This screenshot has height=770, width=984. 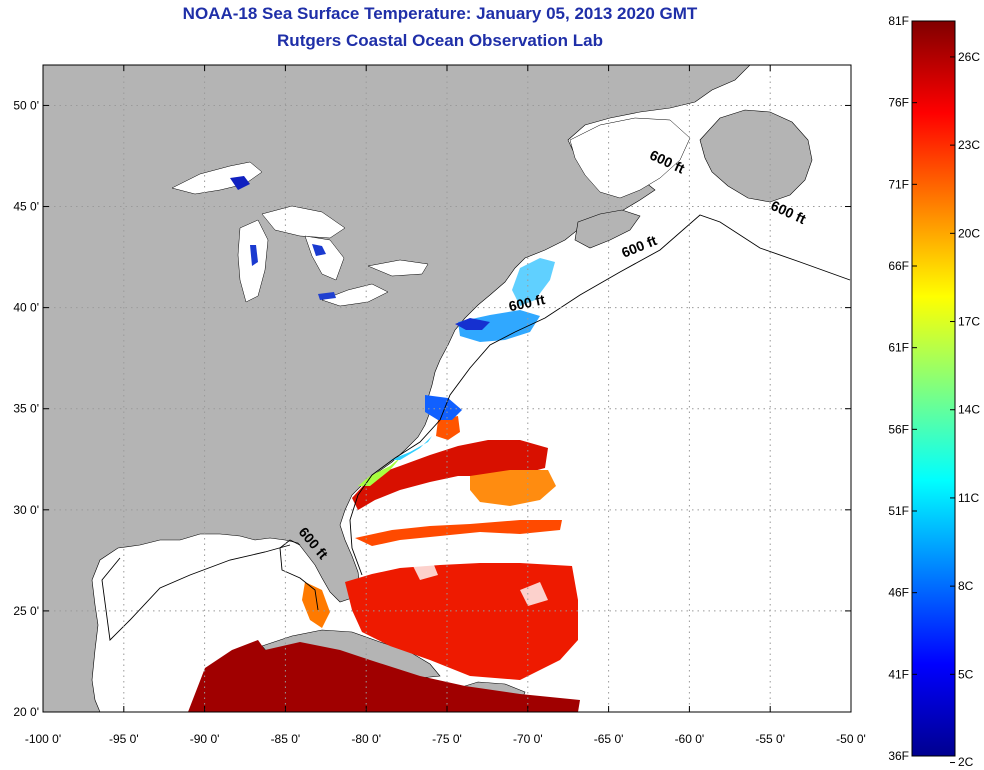 I want to click on lat-tick-label: 30 0', so click(x=26, y=510).